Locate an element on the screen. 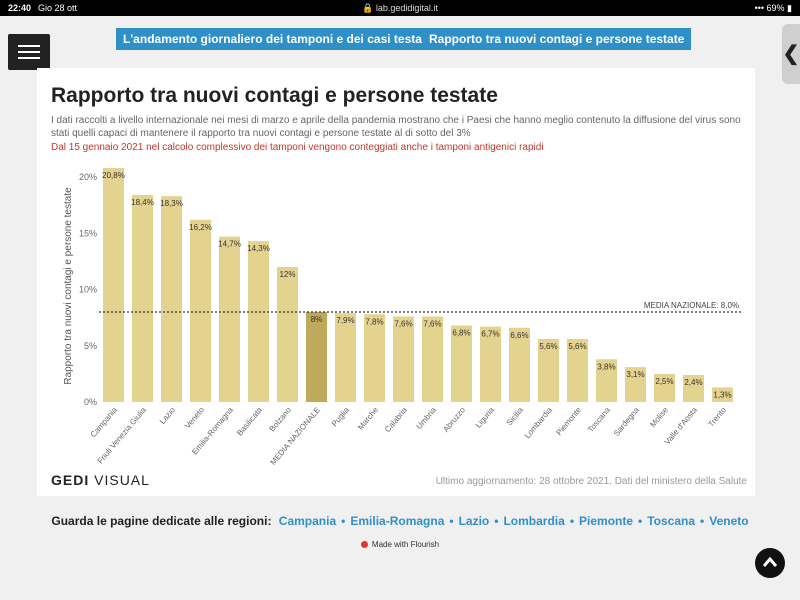 This screenshot has height=600, width=800. menu-button is located at coordinates (29, 52).